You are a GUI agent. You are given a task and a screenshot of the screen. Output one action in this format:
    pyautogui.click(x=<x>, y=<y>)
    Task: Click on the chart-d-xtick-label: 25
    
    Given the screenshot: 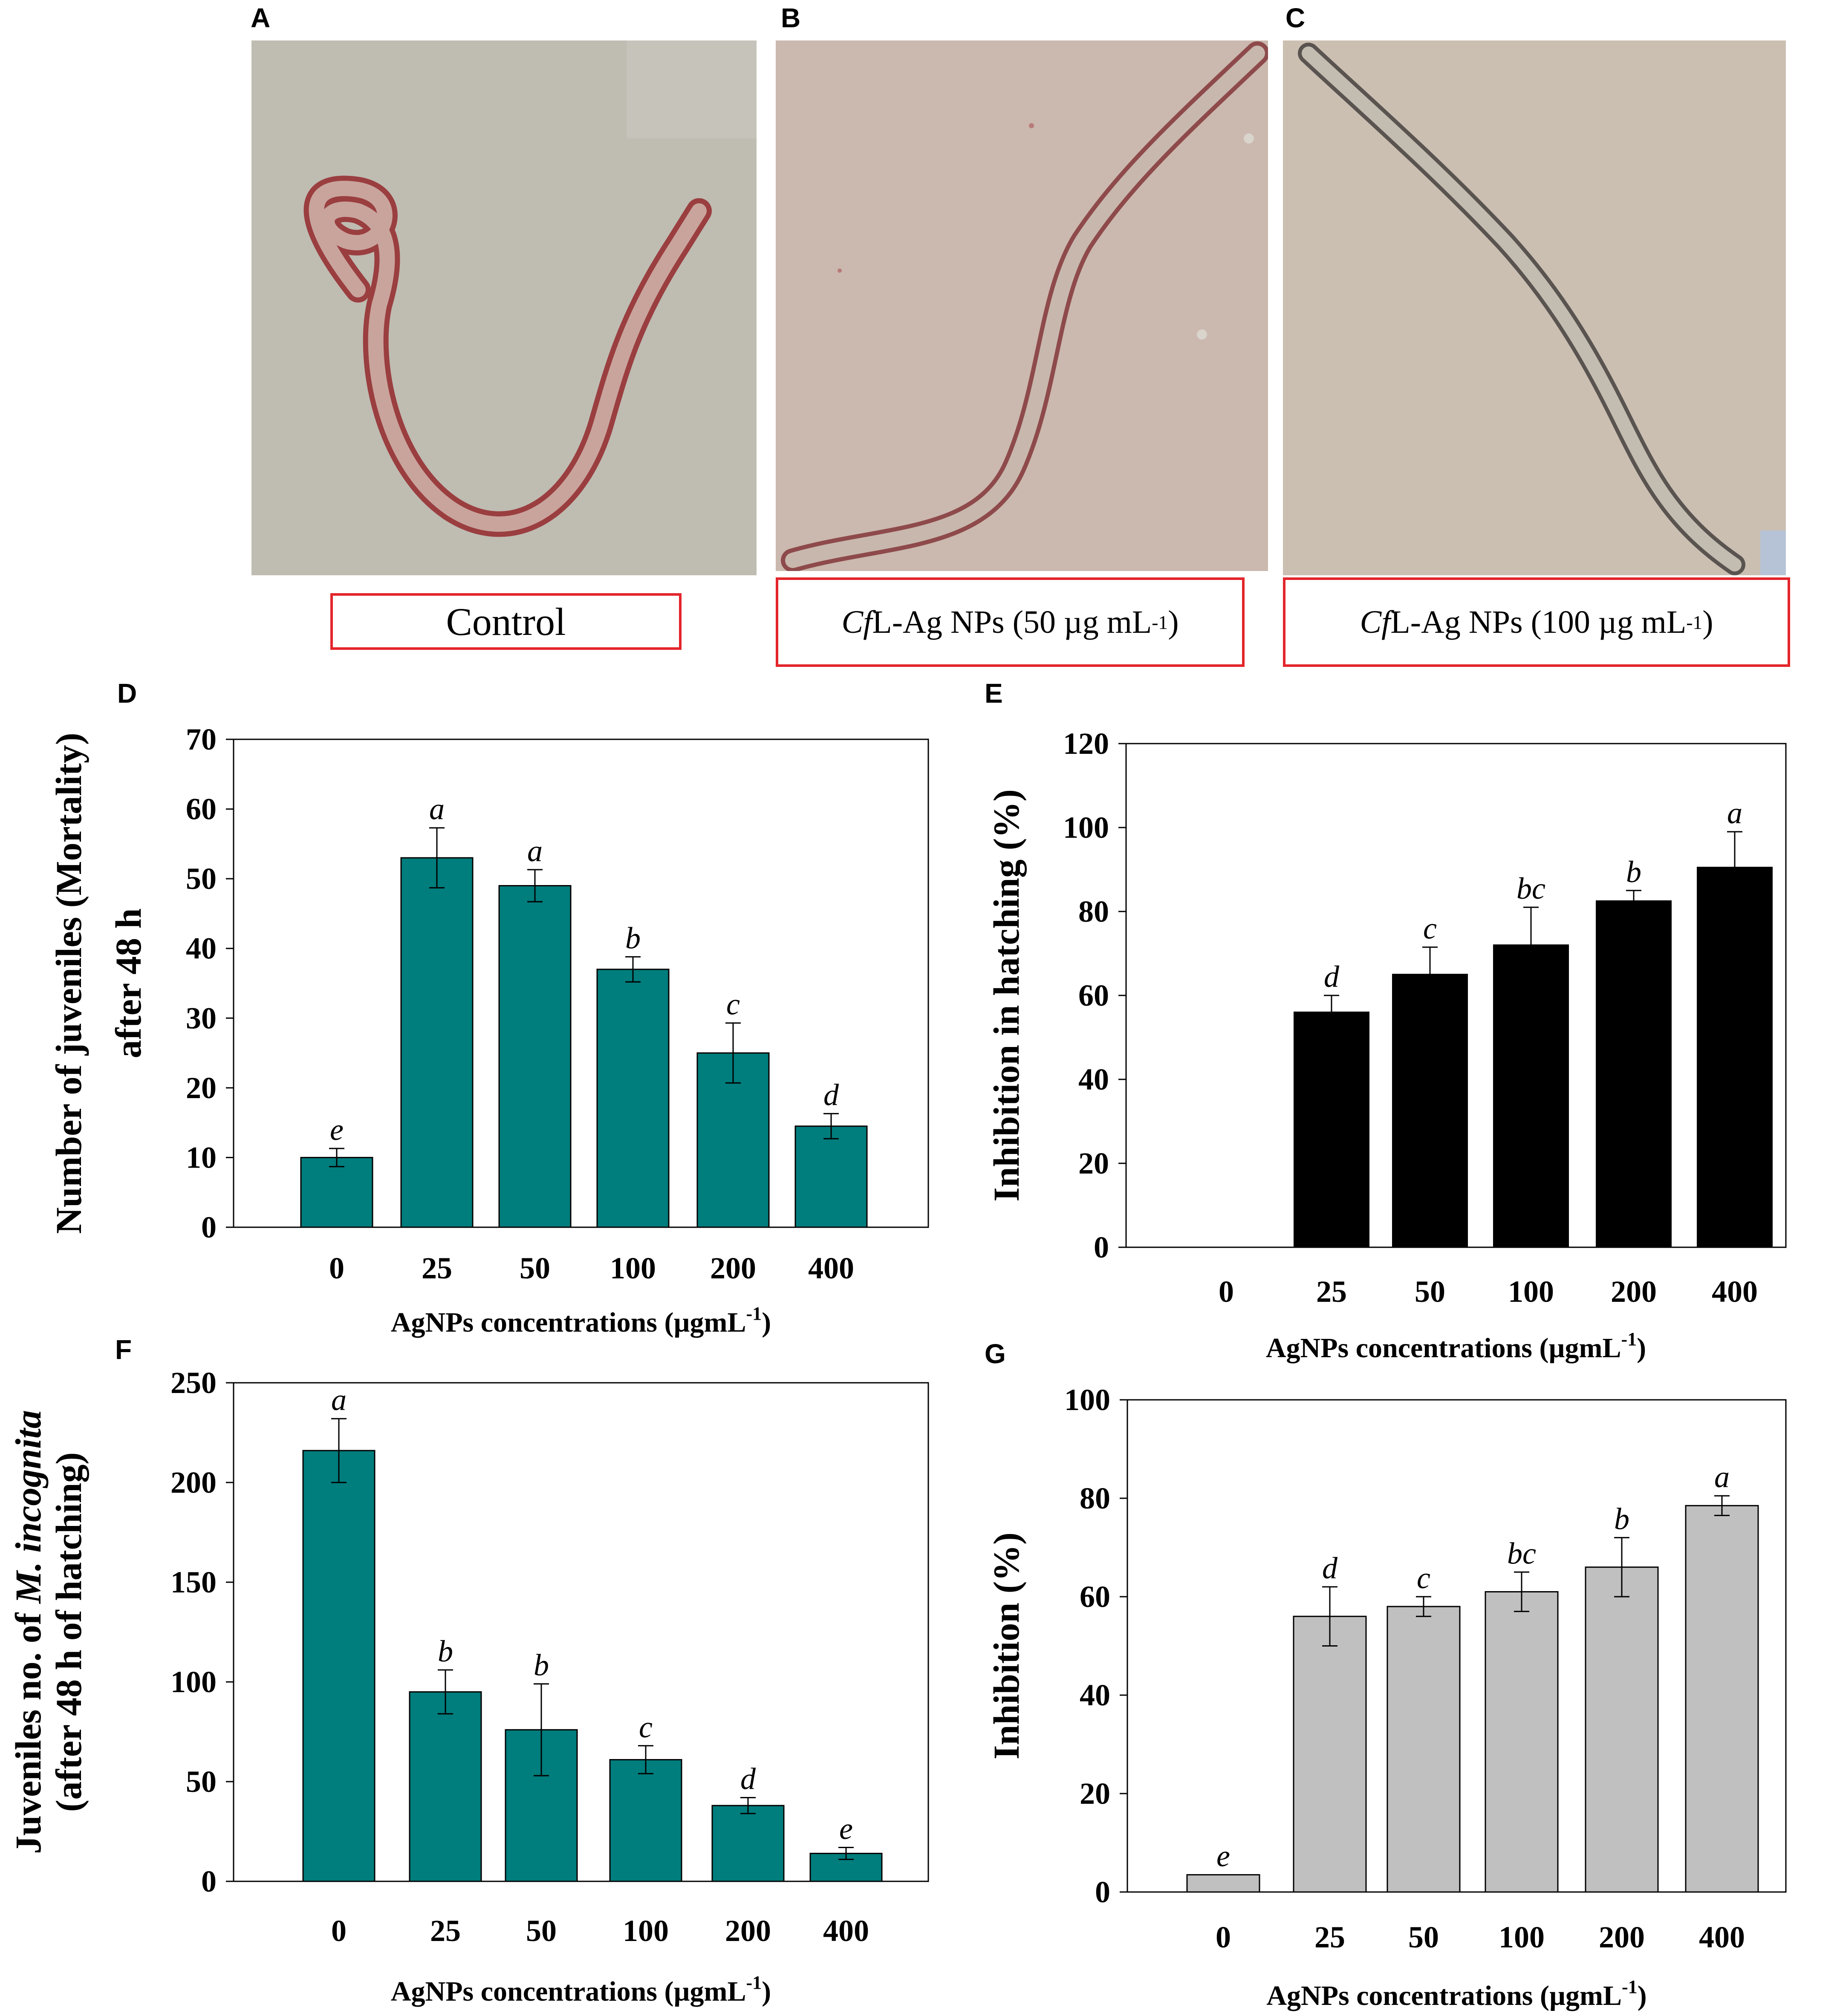 What is the action you would take?
    pyautogui.click(x=437, y=1268)
    